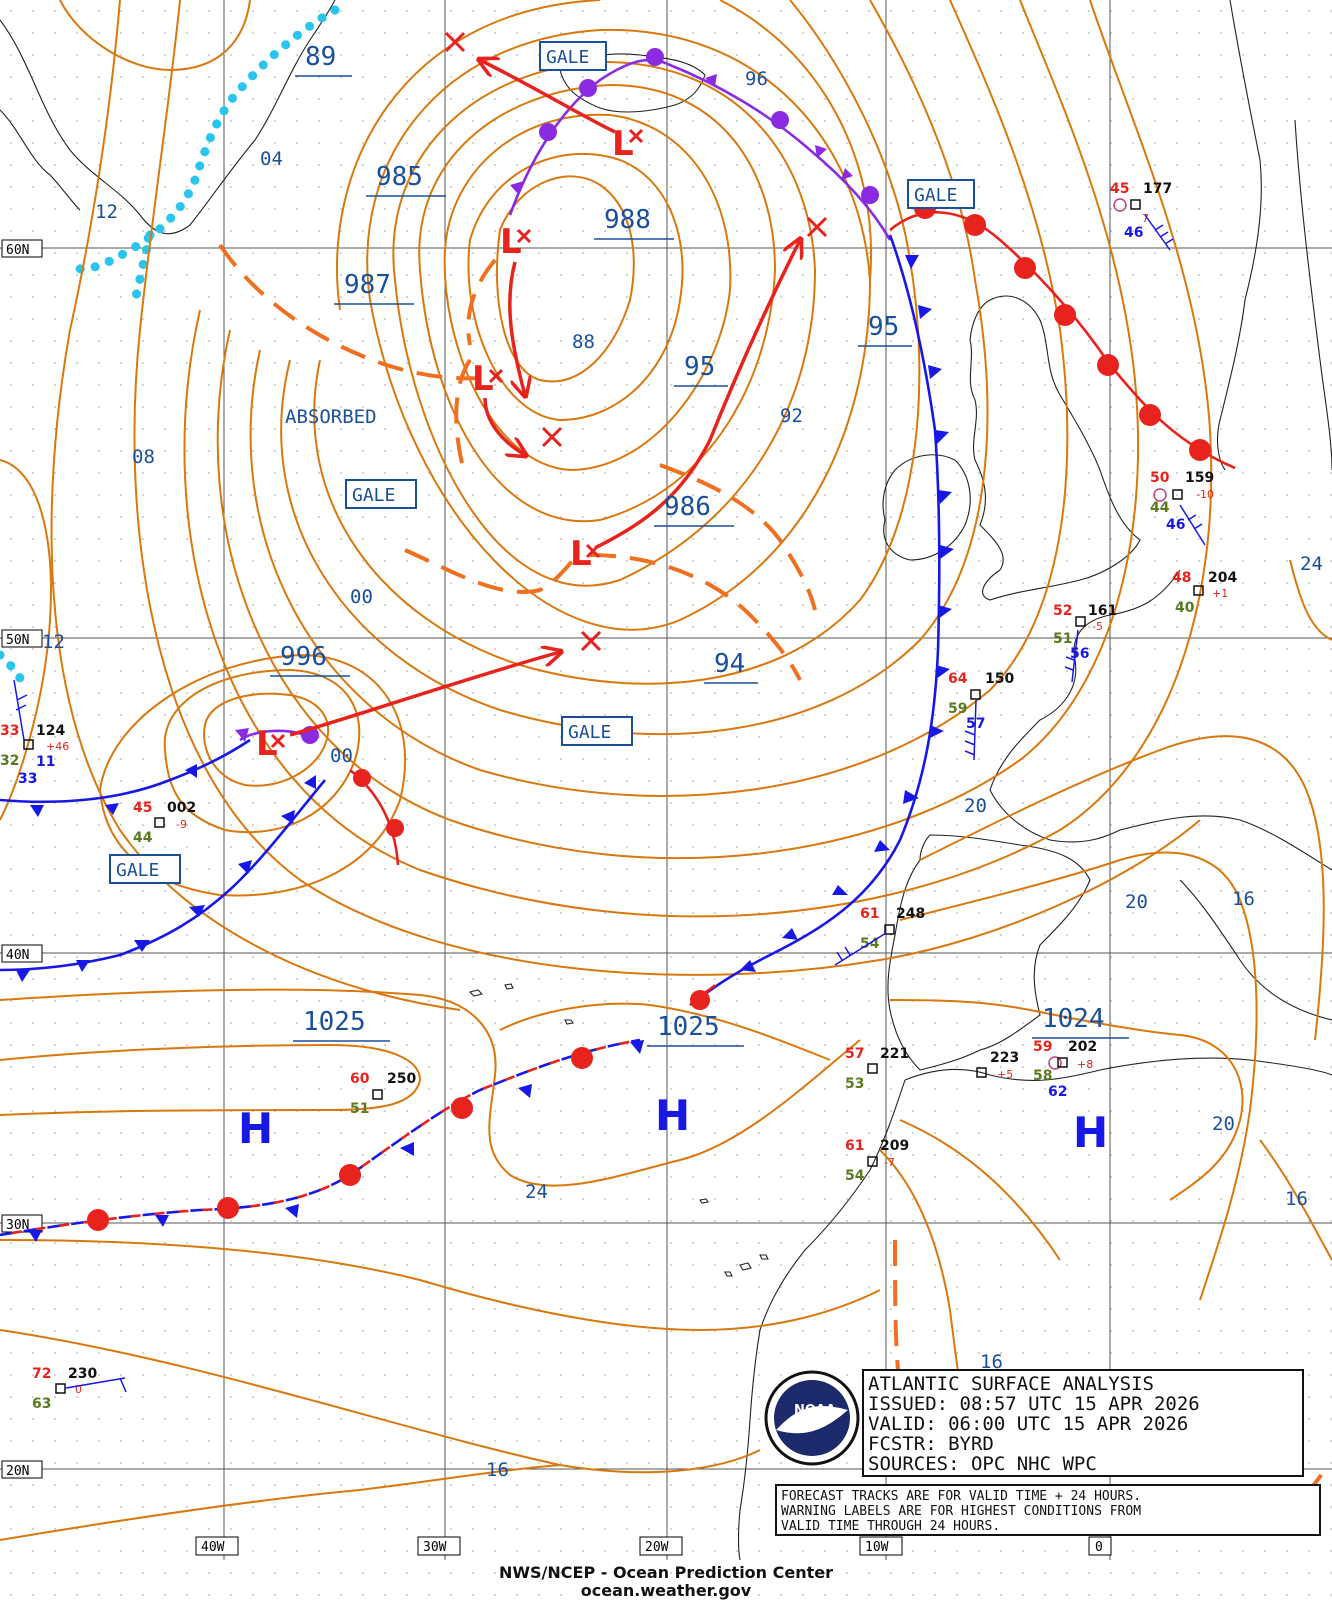 Image resolution: width=1332 pixels, height=1600 pixels. I want to click on svg-text: 159, so click(1199, 478).